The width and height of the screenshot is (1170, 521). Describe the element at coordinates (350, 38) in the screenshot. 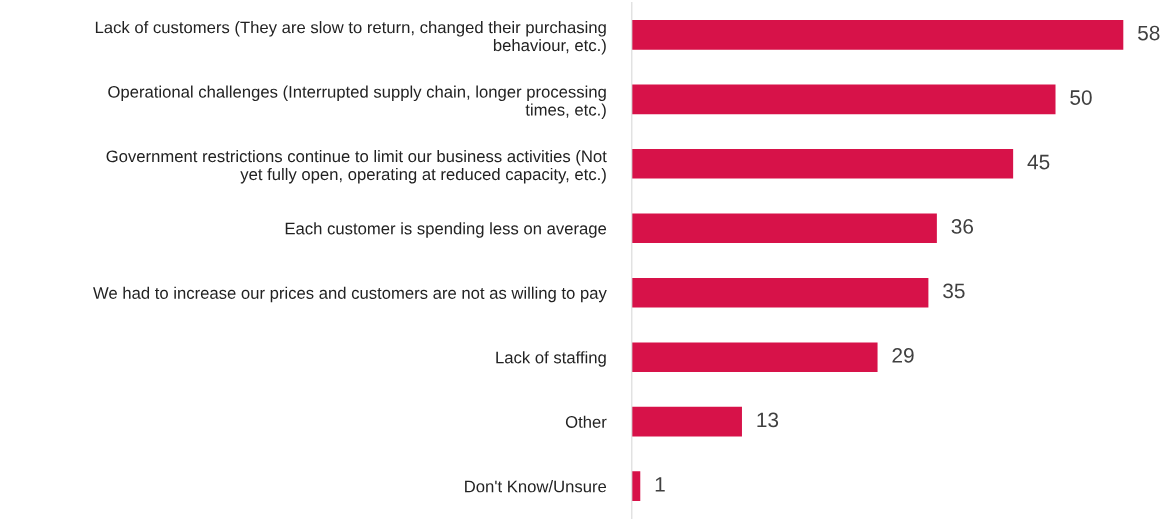

I see `y-tick-label: Lack of customers (They are slow to return, changed their purchasing behaviour, etc.)` at that location.